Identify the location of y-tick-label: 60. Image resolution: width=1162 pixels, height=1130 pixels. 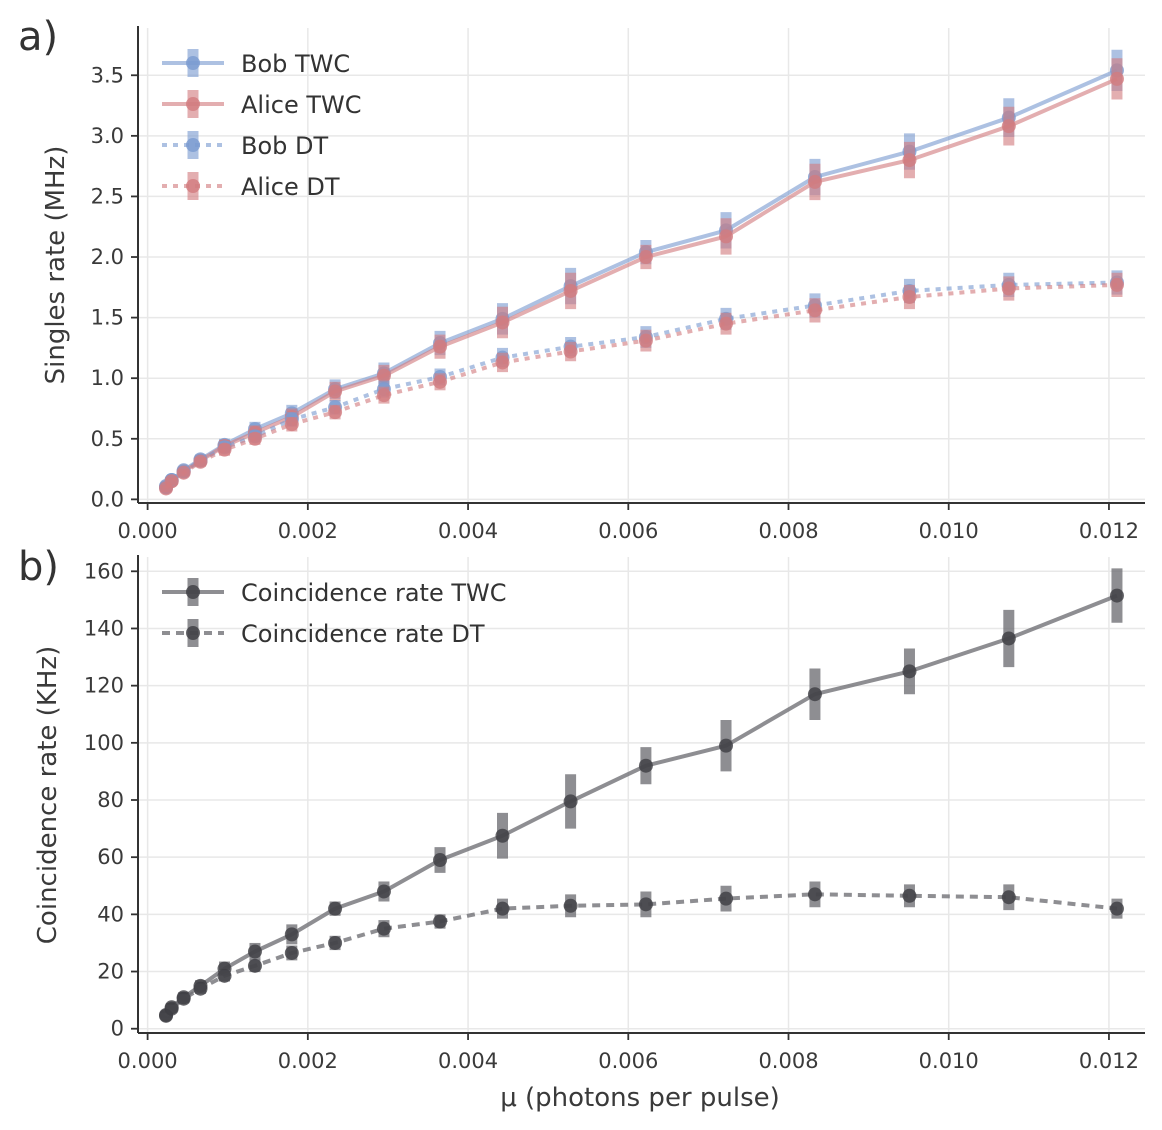
(110, 857).